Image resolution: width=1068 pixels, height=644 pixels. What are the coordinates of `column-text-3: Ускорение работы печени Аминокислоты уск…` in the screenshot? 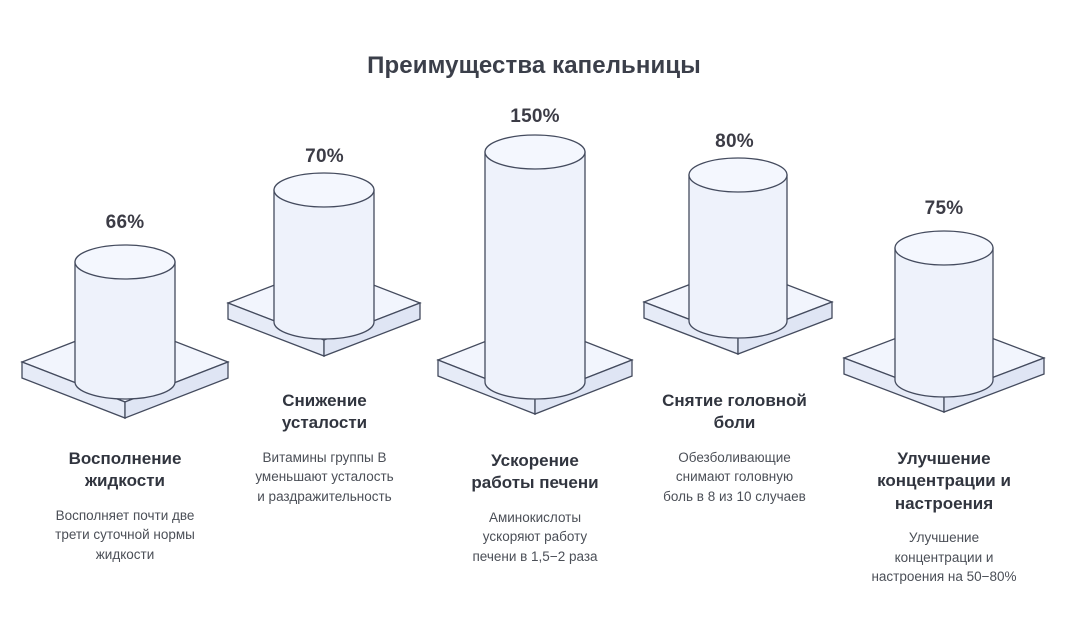 It's located at (535, 508).